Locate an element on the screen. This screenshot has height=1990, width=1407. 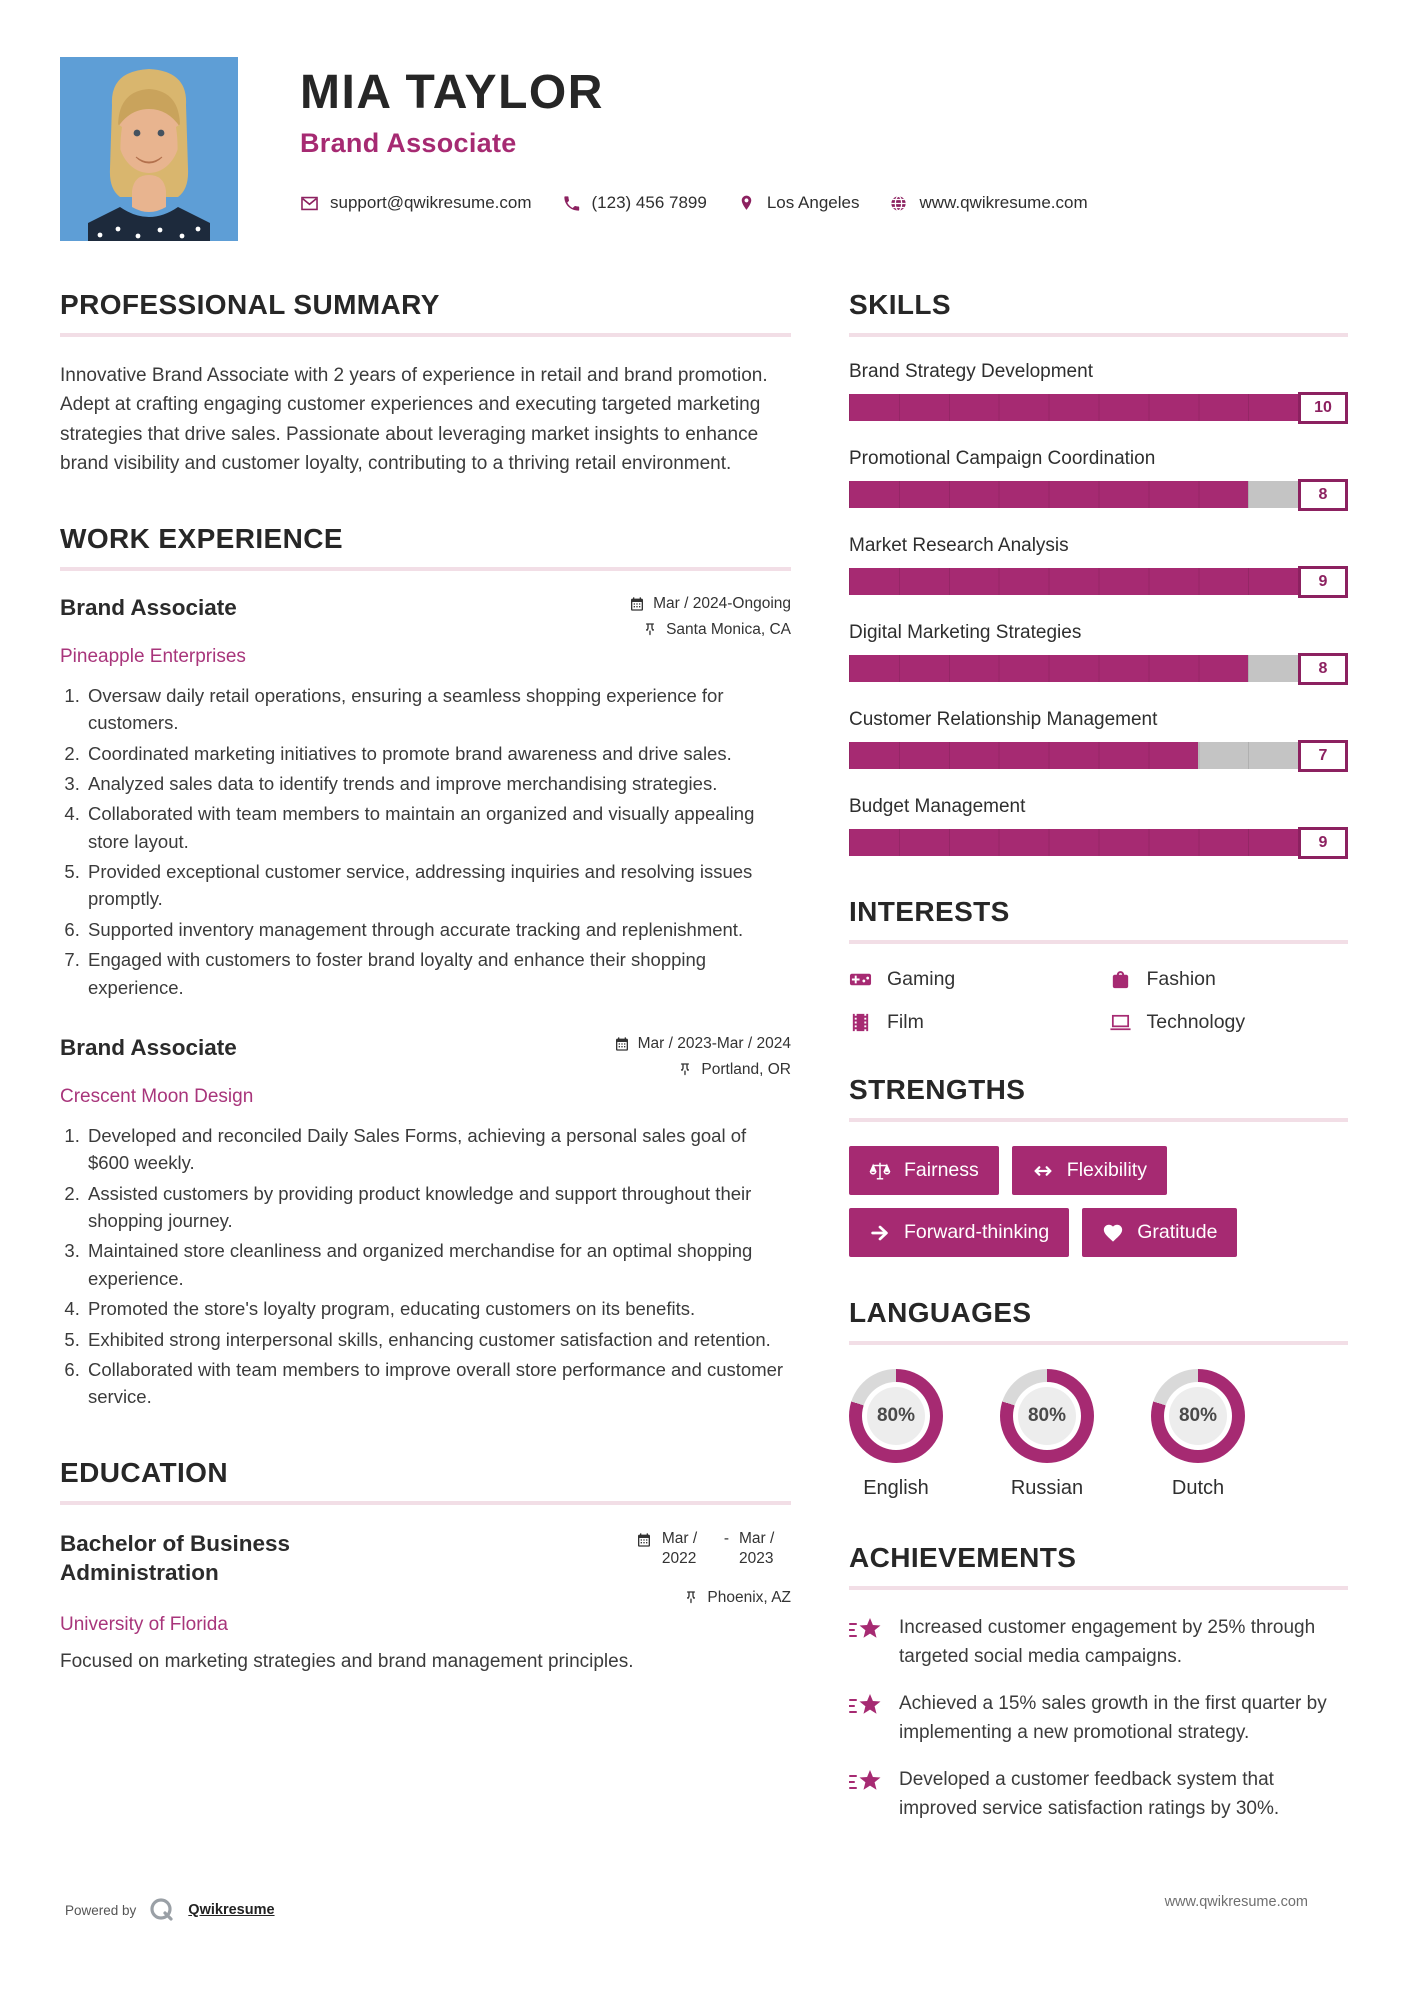
watermark-url: www.qwikresume.com is located at coordinates (1236, 1902).